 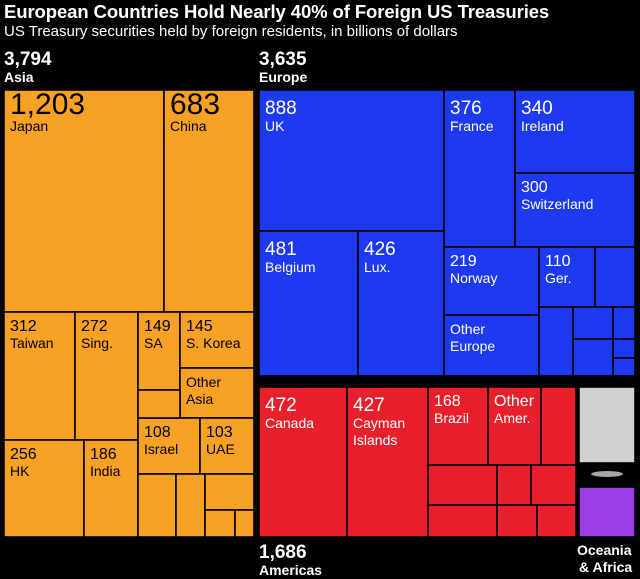 What do you see at coordinates (380, 249) in the screenshot?
I see `value-label-luxembourg: 426` at bounding box center [380, 249].